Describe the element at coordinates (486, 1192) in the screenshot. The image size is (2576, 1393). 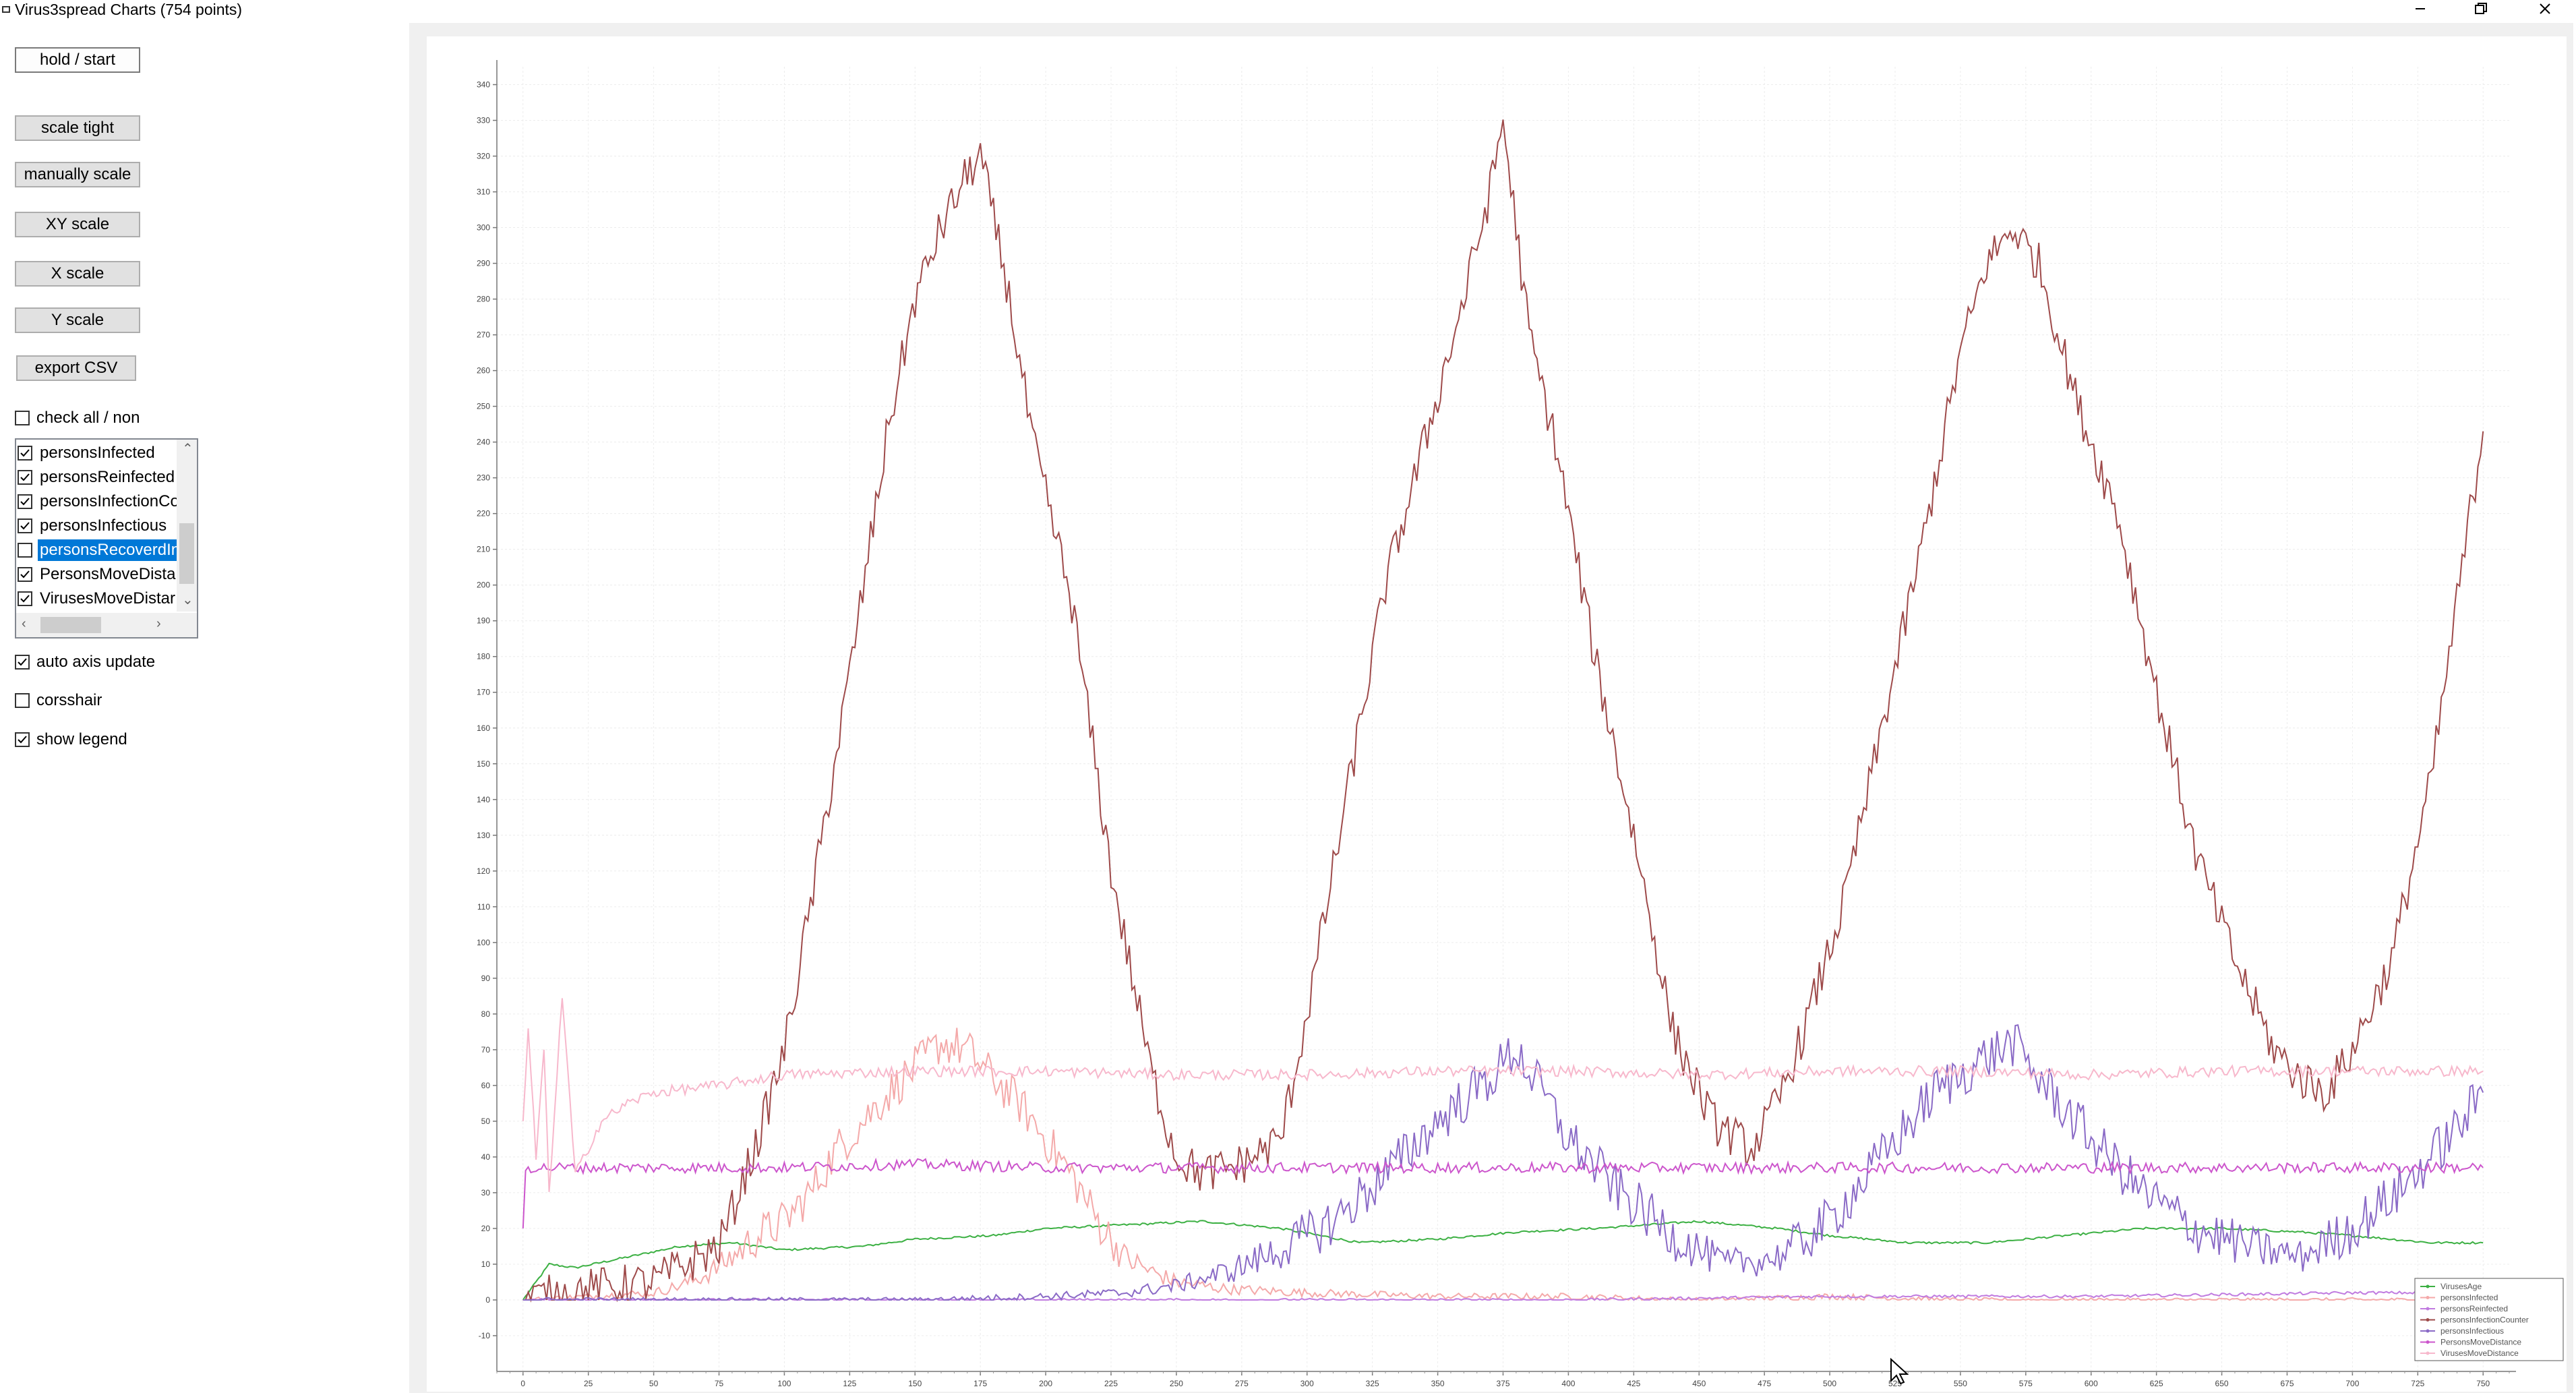
I see `y-tick-label: 30` at that location.